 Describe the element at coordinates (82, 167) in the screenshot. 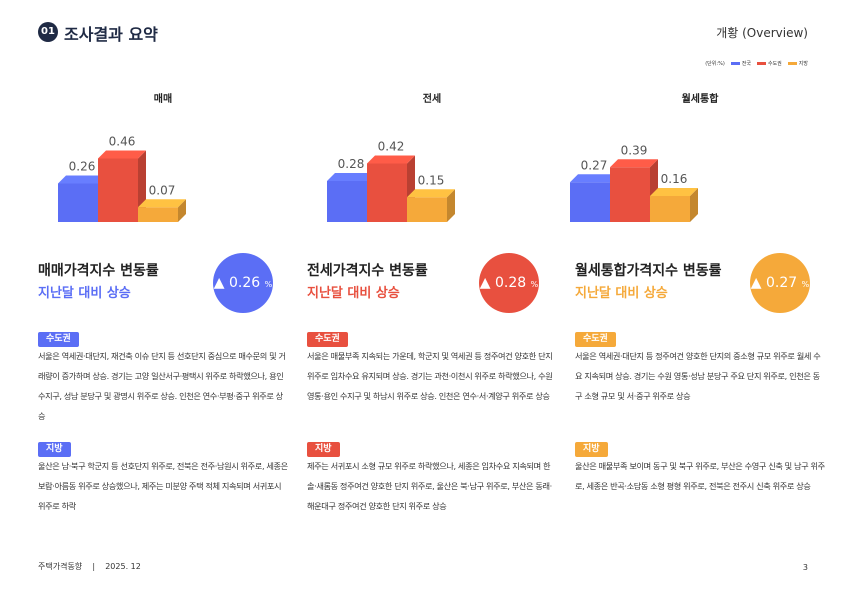

I see `data-label: 0.26` at that location.